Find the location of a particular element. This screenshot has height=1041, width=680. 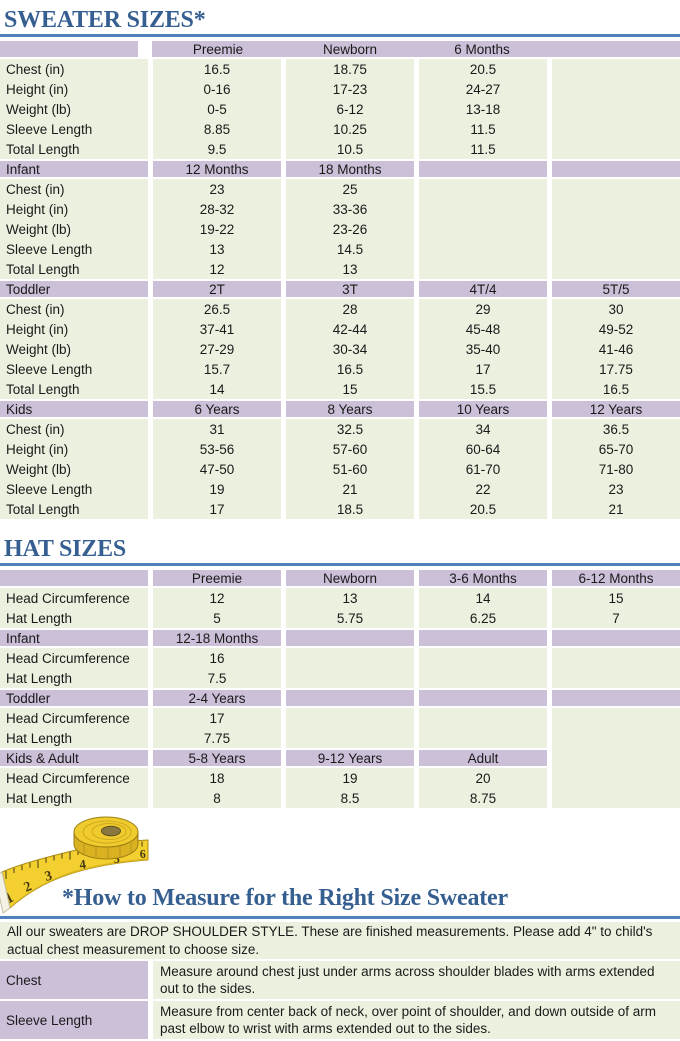

size-table-header-cell: Kids & Adult is located at coordinates (74, 758).